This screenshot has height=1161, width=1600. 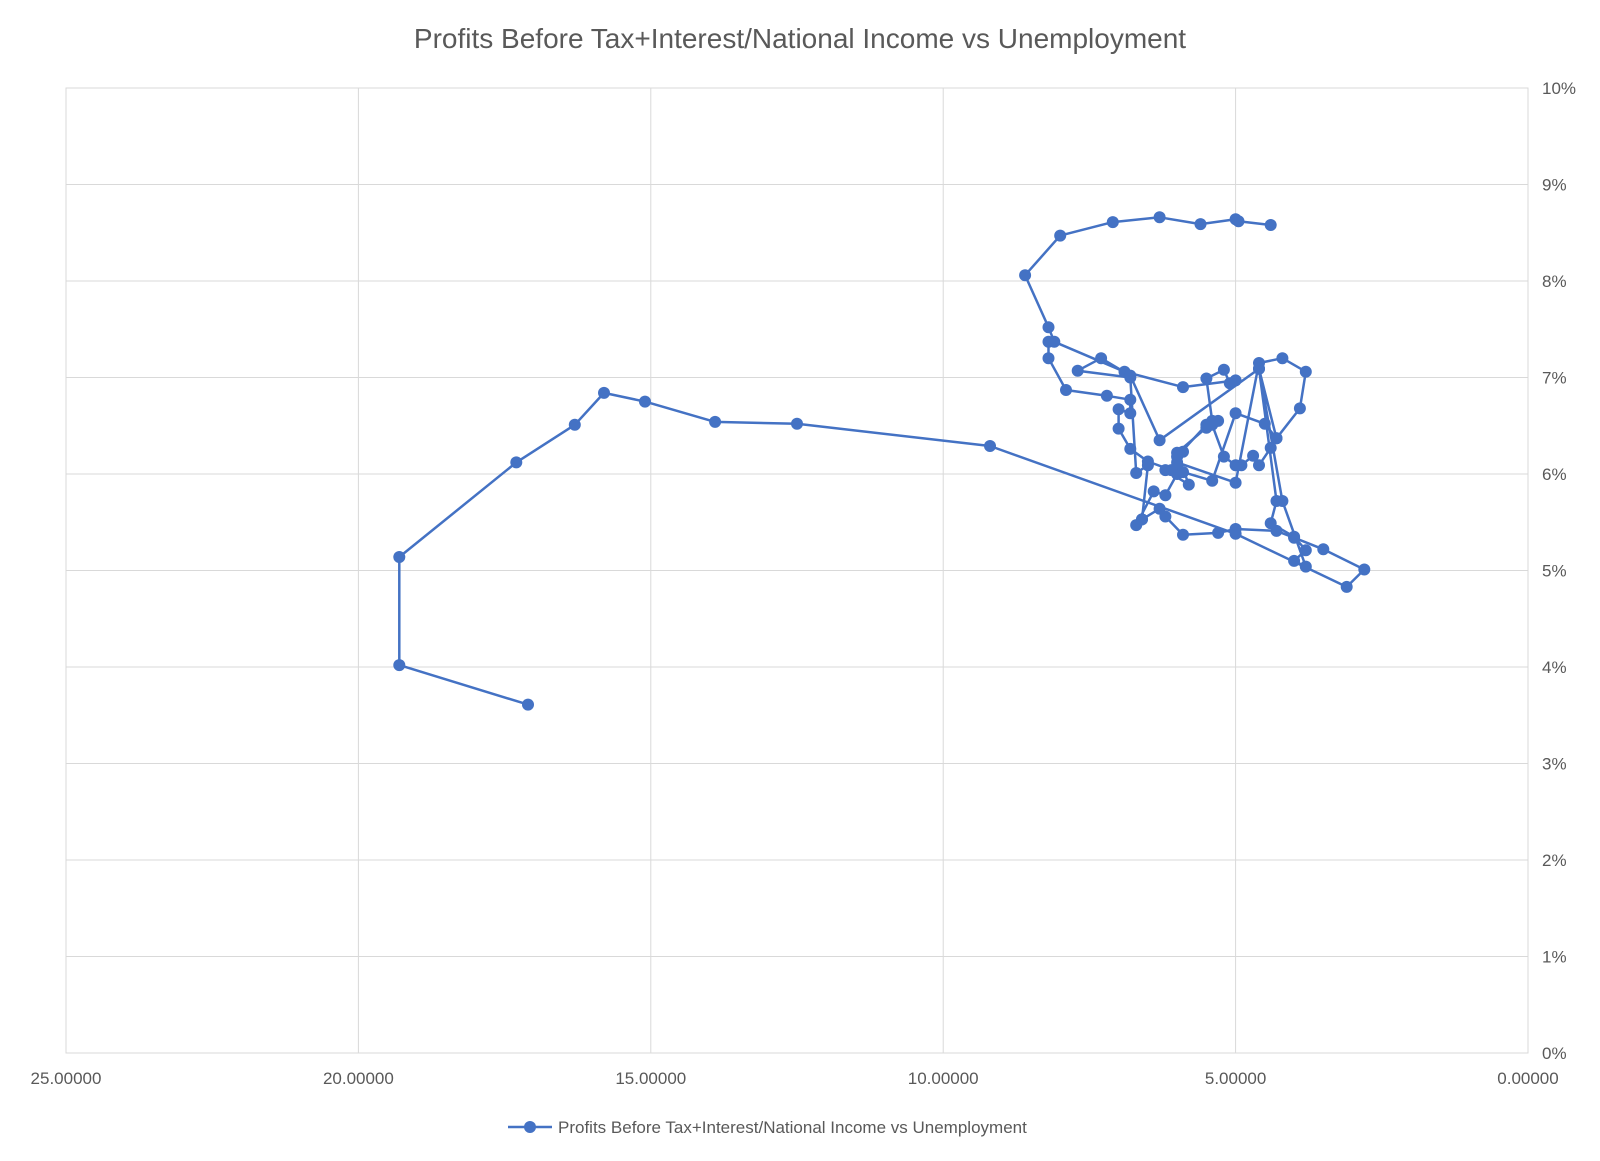 I want to click on legend-marker, so click(x=530, y=1127).